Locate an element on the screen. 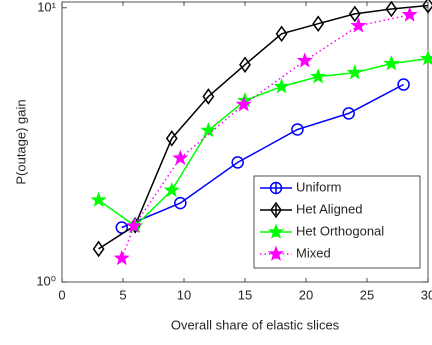 The height and width of the screenshot is (345, 432). legend-label: Het Aligned is located at coordinates (329, 208).